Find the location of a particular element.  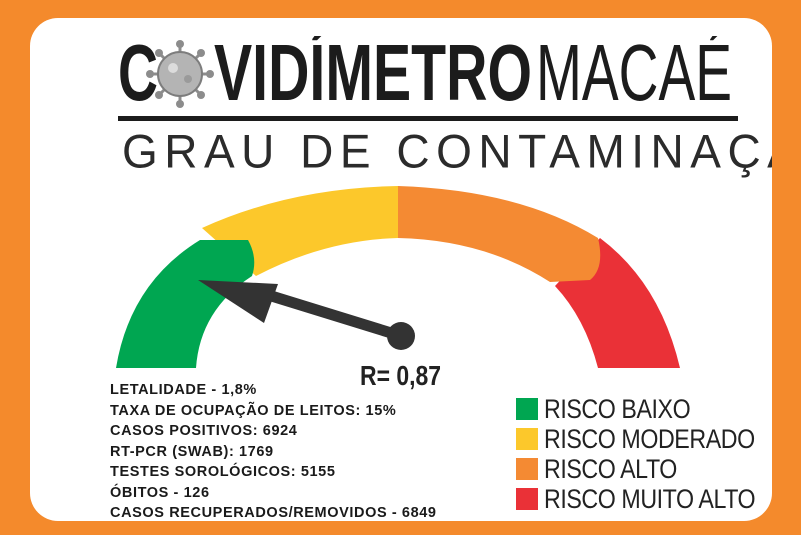

stat-casos-positivos: CASOS POSITIVOS: 6924 is located at coordinates (204, 431).